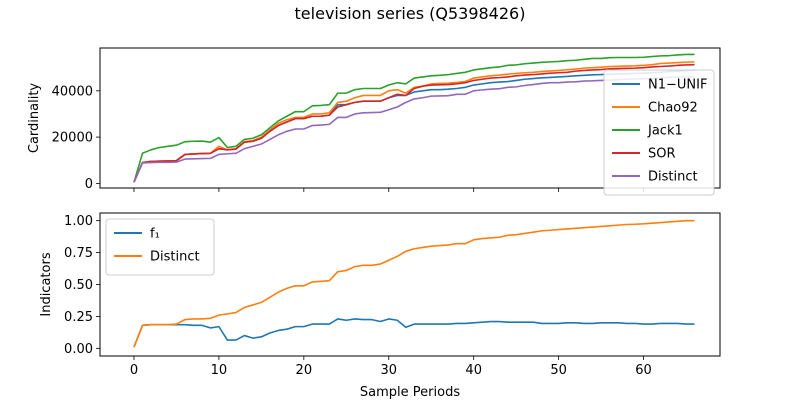 The width and height of the screenshot is (800, 400). What do you see at coordinates (72, 91) in the screenshot?
I see `y-tick-label: 40000` at bounding box center [72, 91].